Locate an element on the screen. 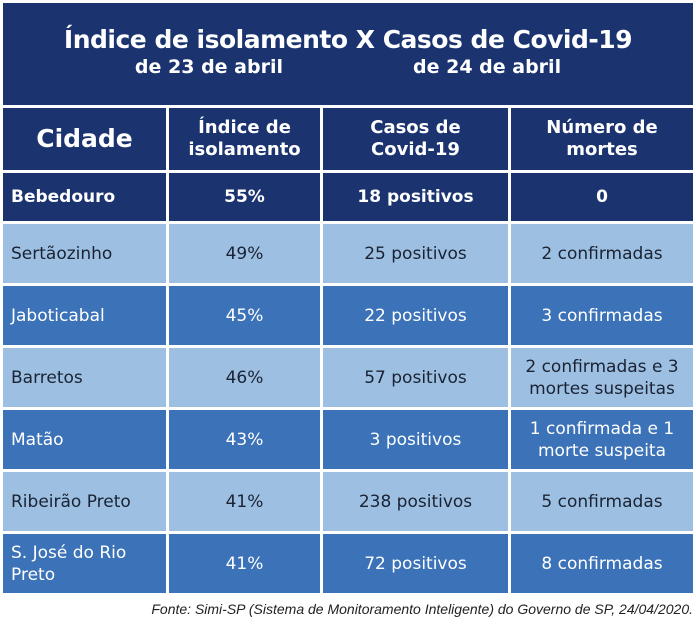 This screenshot has width=696, height=627. table-cell-cidade: Matão is located at coordinates (84, 439).